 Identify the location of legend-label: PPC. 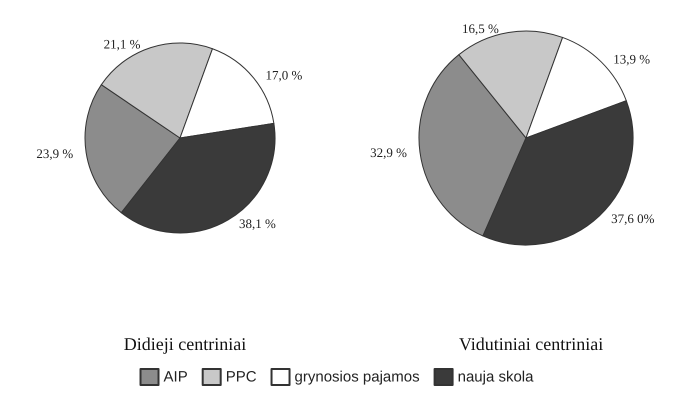
(241, 377).